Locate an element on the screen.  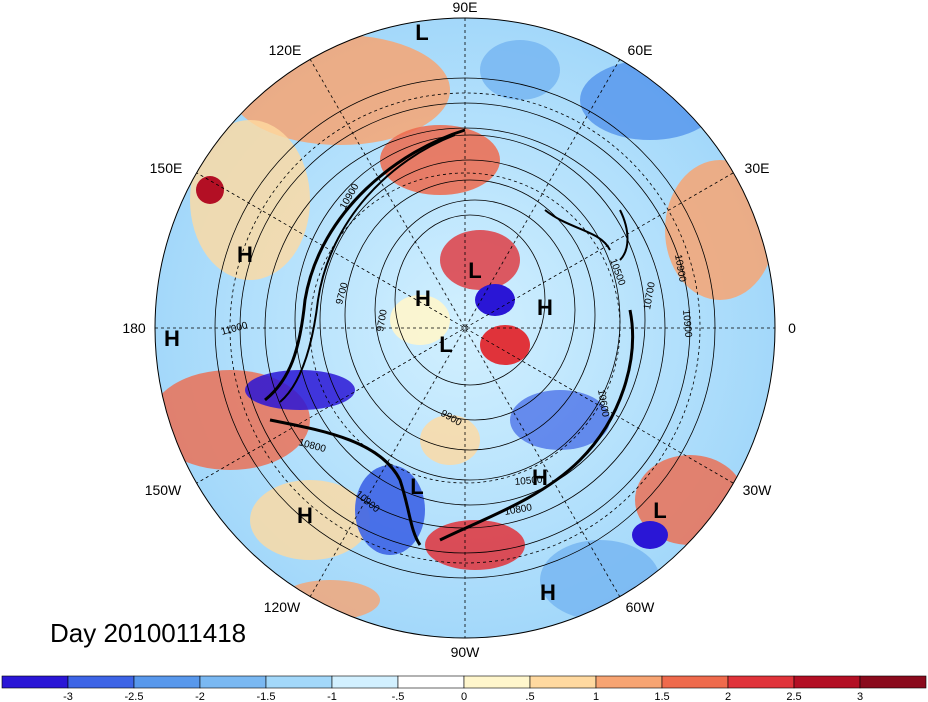
lon-label: 90E is located at coordinates (465, 7).